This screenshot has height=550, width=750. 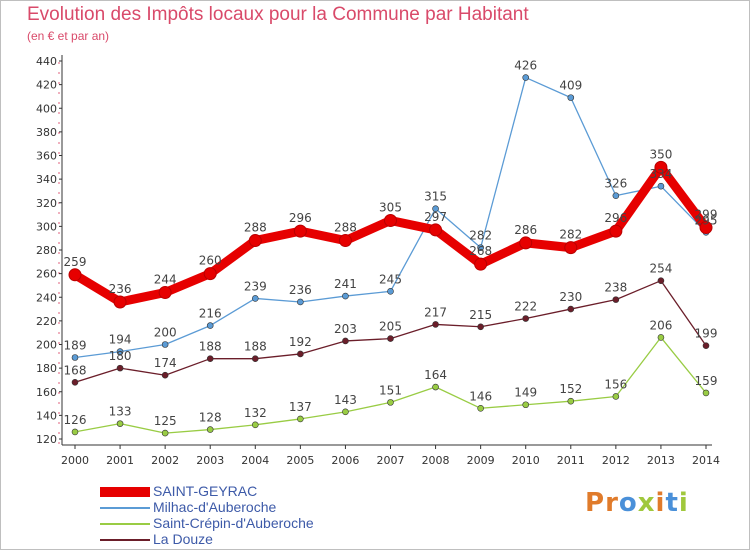 What do you see at coordinates (250, 491) in the screenshot?
I see `legend-item-saint-geyrac: SAINT-GEYRAC` at bounding box center [250, 491].